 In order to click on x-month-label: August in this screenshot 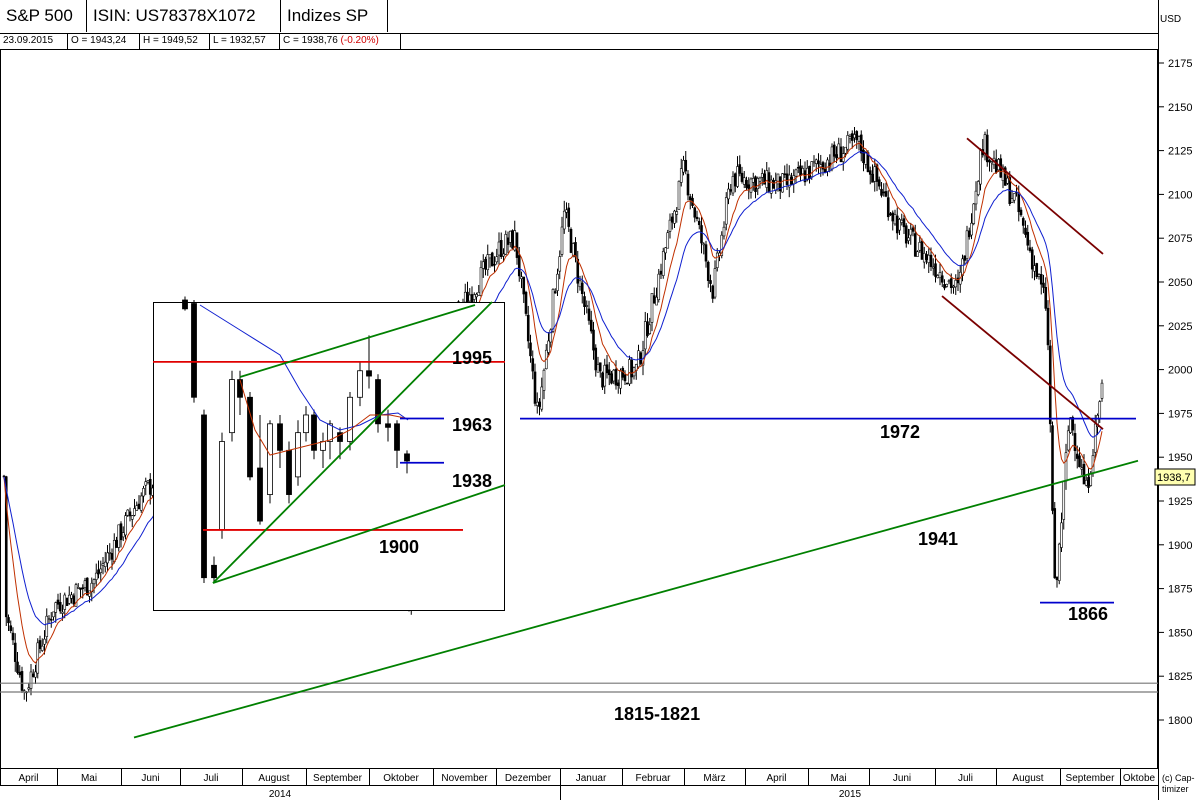, I will do `click(1027, 778)`.